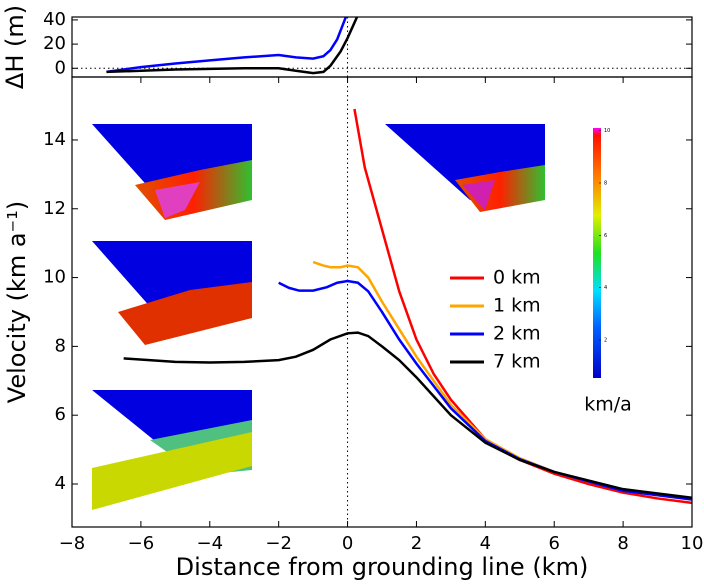 The image size is (704, 585). Describe the element at coordinates (517, 334) in the screenshot. I see `legend-label: 2 km` at that location.